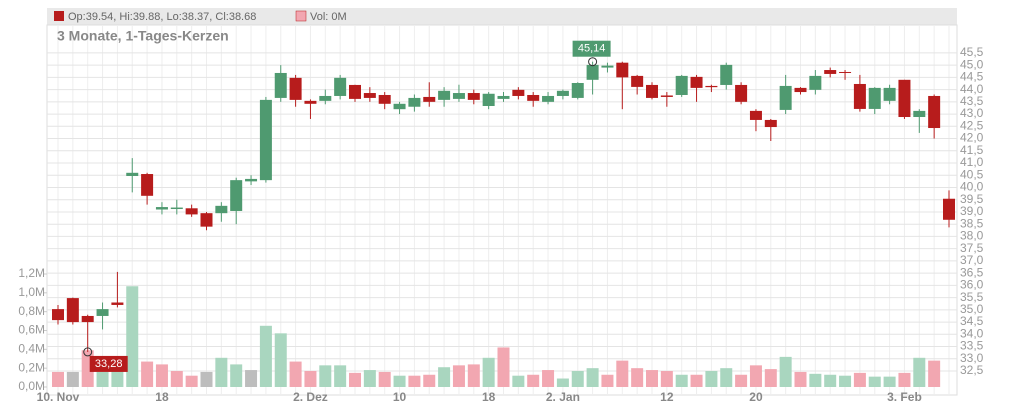  Describe the element at coordinates (972, 358) in the screenshot. I see `y-tick-label: 33,0` at that location.